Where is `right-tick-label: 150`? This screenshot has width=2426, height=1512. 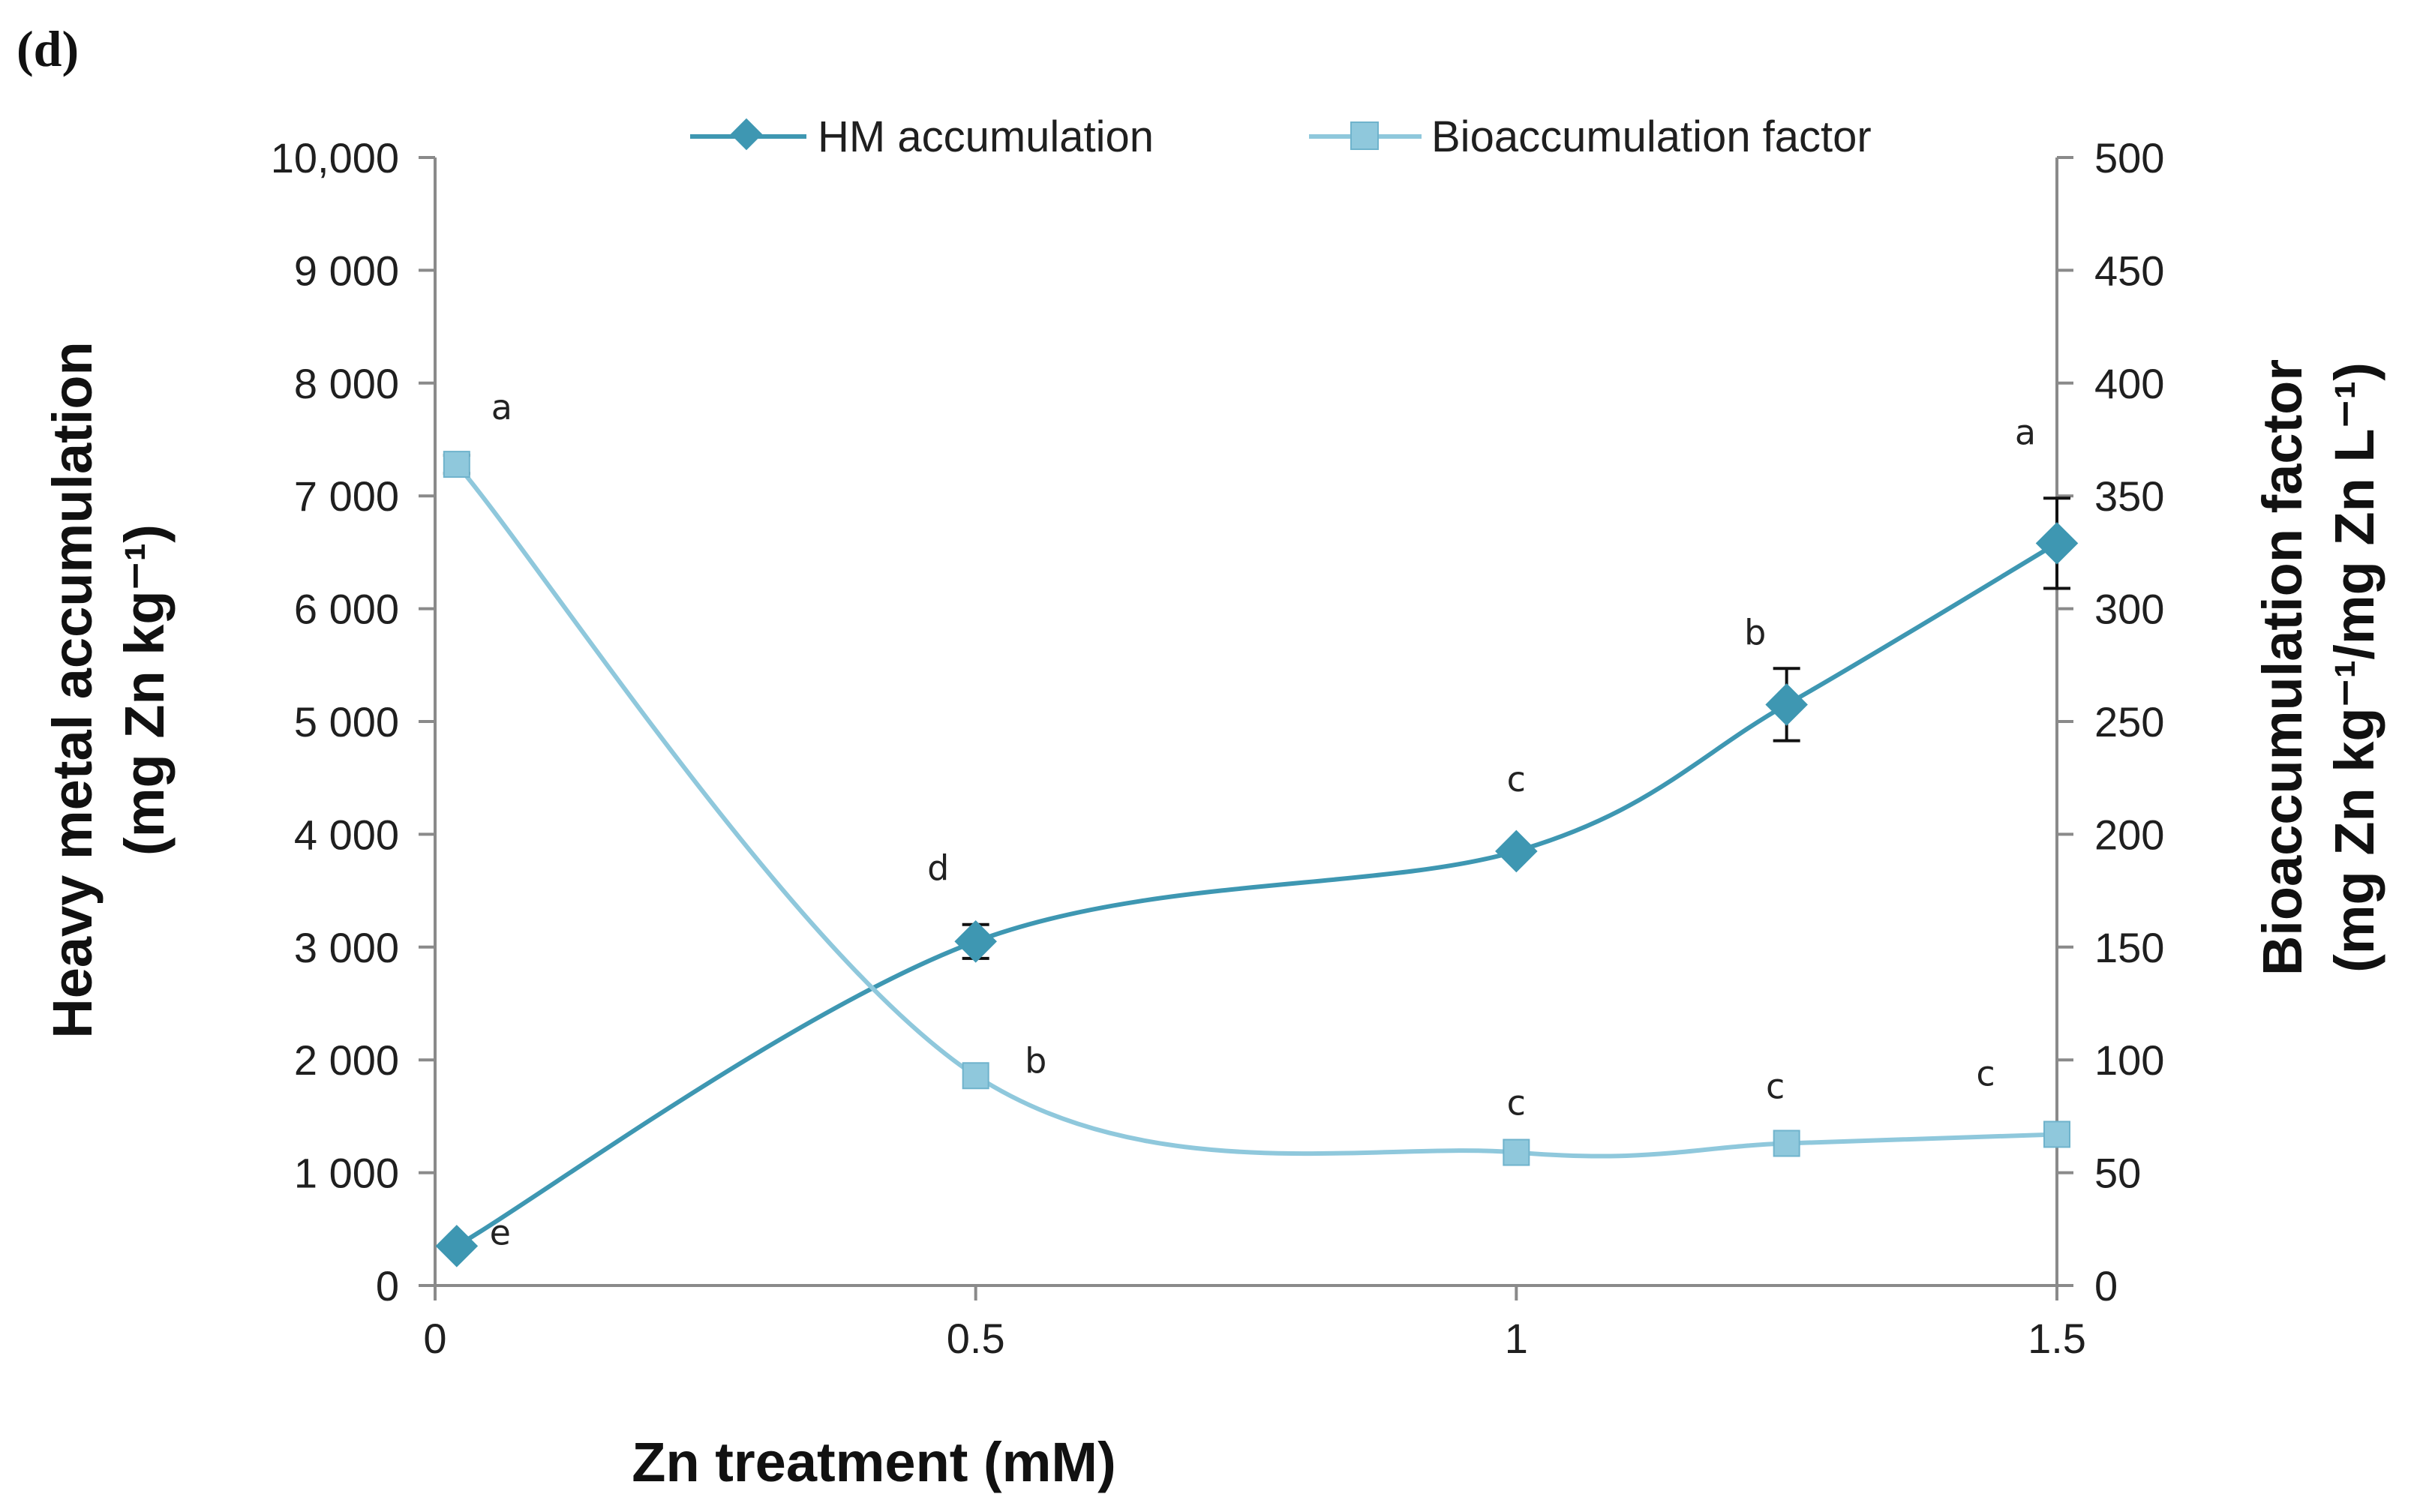 right-tick-label: 150 is located at coordinates (2129, 947).